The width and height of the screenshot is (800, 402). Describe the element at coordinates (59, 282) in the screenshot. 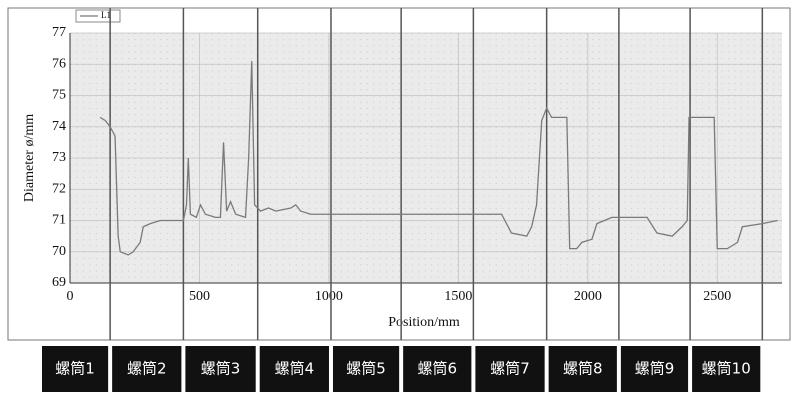

I see `y-tick-label: 69` at that location.